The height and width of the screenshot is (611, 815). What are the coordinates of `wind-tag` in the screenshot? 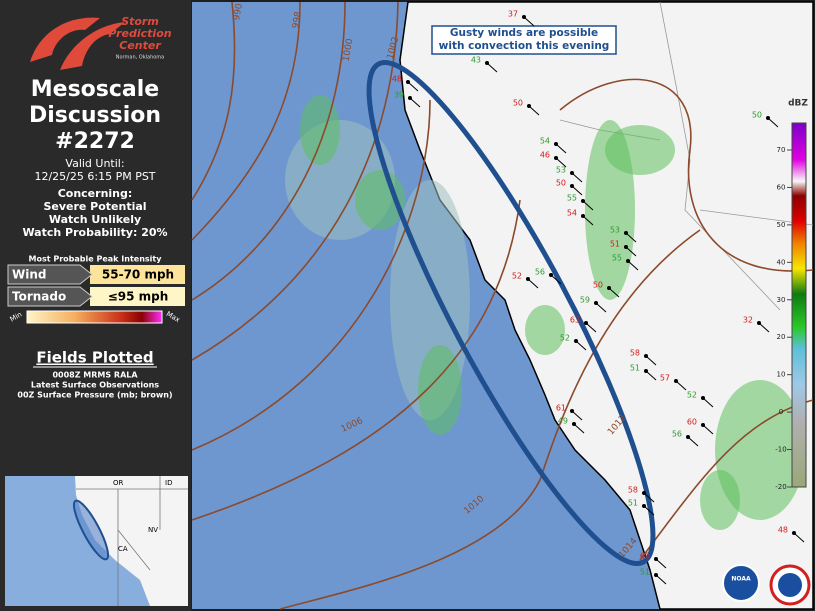 It's located at (50, 274).